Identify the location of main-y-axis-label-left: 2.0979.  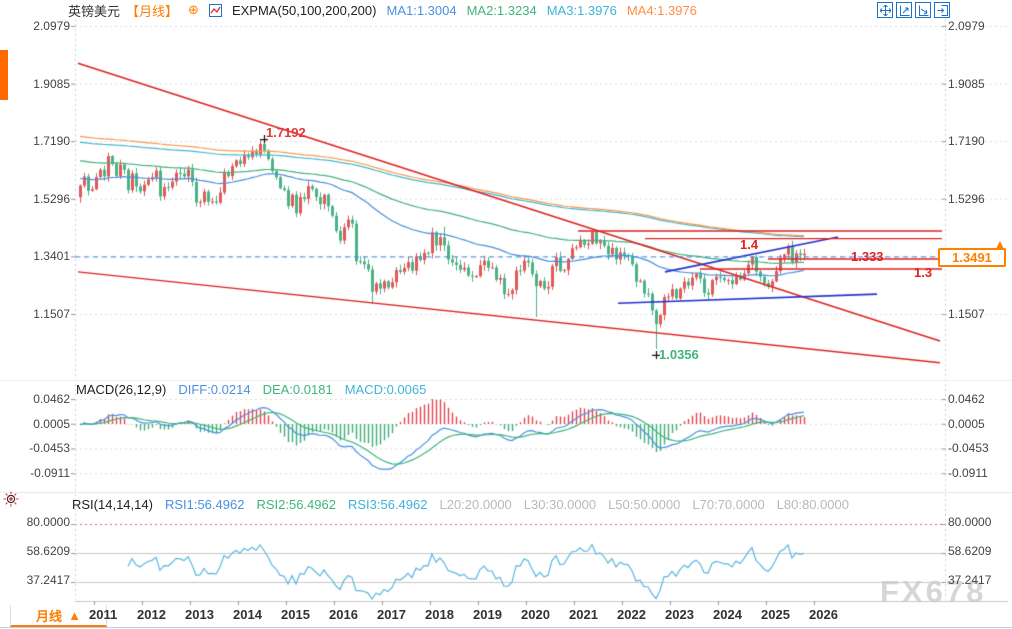
(51, 26).